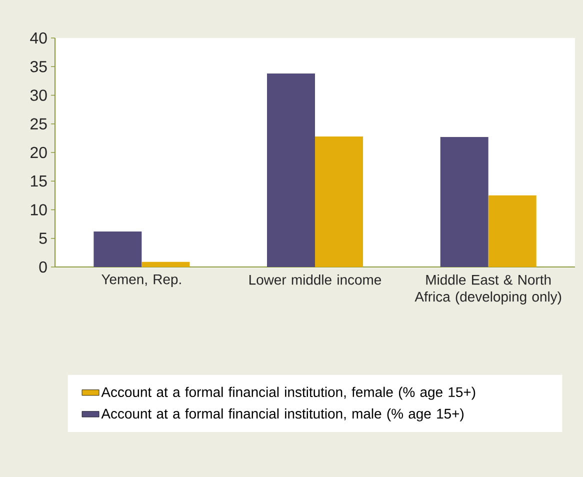 The height and width of the screenshot is (477, 583). What do you see at coordinates (282, 415) in the screenshot?
I see `legend-label: Account at a formal financial institution, male (% age 15+)` at bounding box center [282, 415].